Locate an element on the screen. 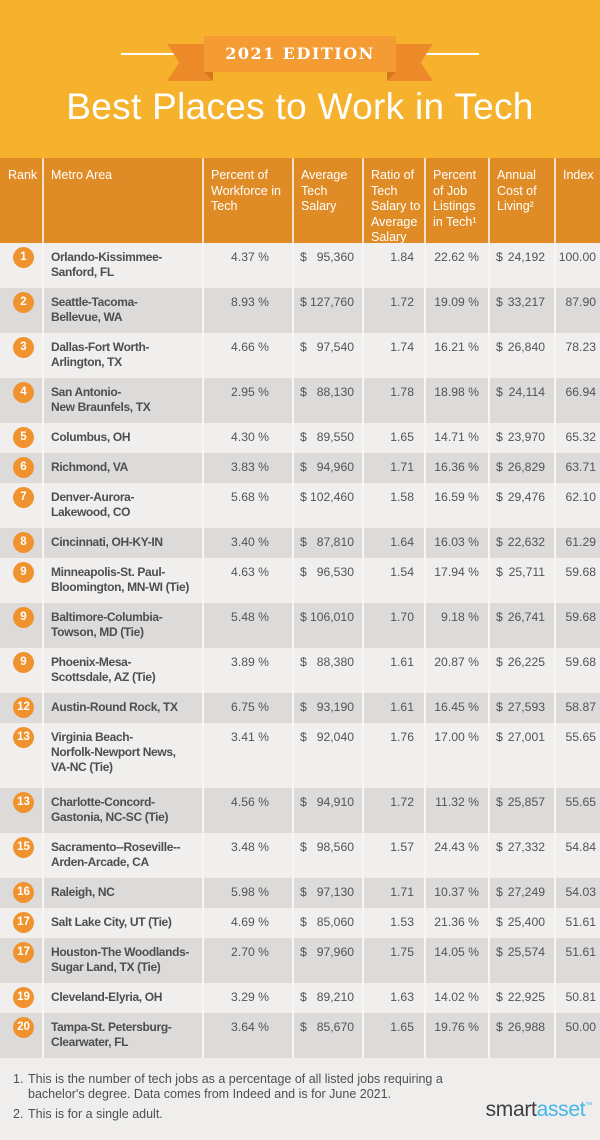 This screenshot has height=1140, width=600. job-listings-pct-value: 16.03 % is located at coordinates (456, 542).